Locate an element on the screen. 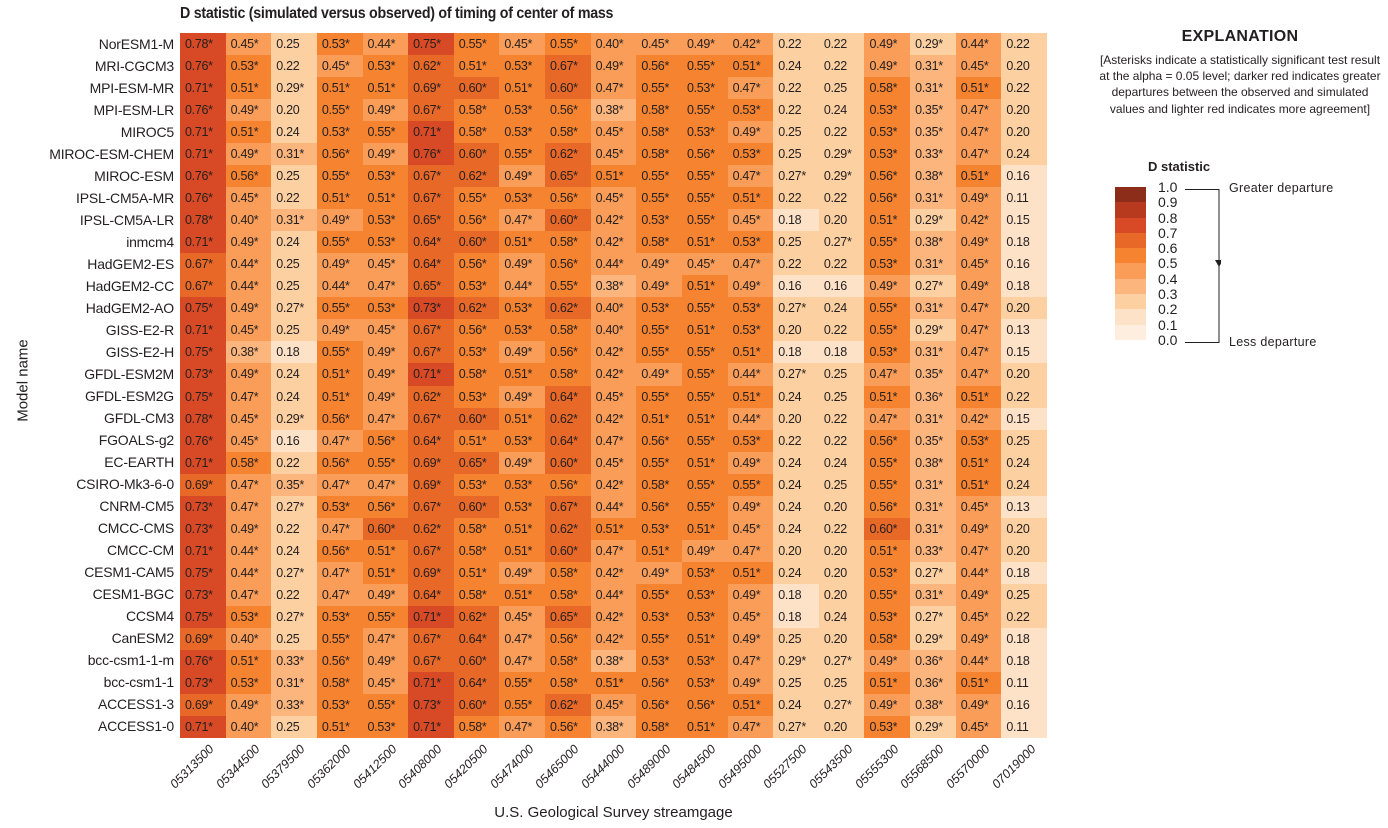 This screenshot has width=1388, height=828. legend-title: D statistic is located at coordinates (1179, 166).